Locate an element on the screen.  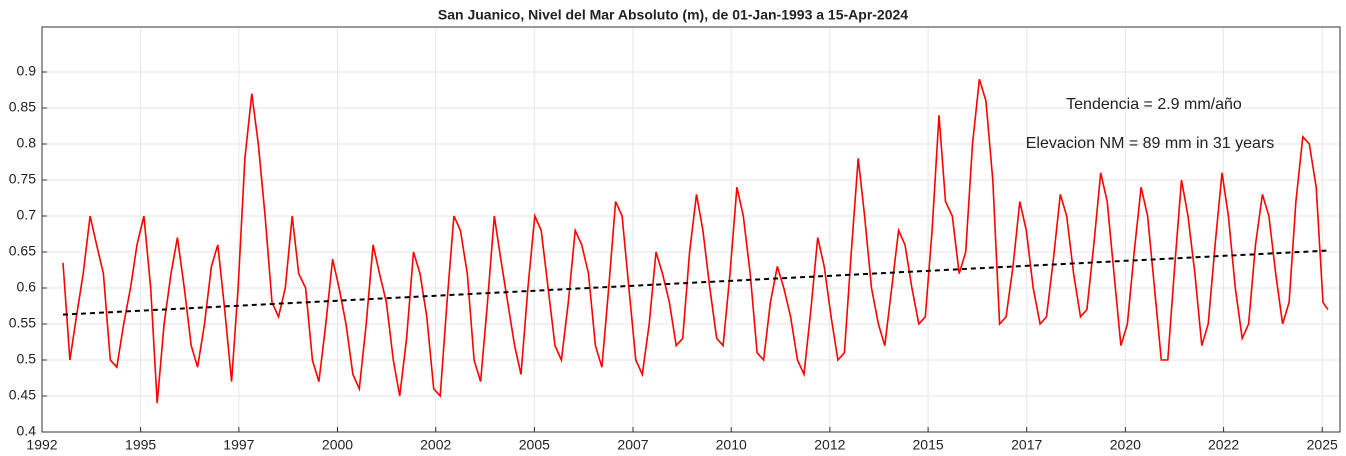
x-tick-label: 1995 is located at coordinates (140, 445).